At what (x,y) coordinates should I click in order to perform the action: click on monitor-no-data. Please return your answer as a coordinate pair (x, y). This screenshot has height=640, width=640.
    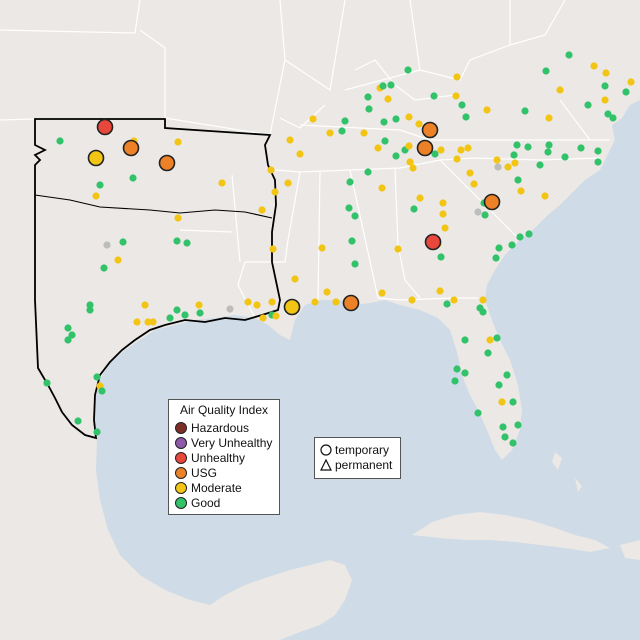
    Looking at the image, I should click on (478, 212).